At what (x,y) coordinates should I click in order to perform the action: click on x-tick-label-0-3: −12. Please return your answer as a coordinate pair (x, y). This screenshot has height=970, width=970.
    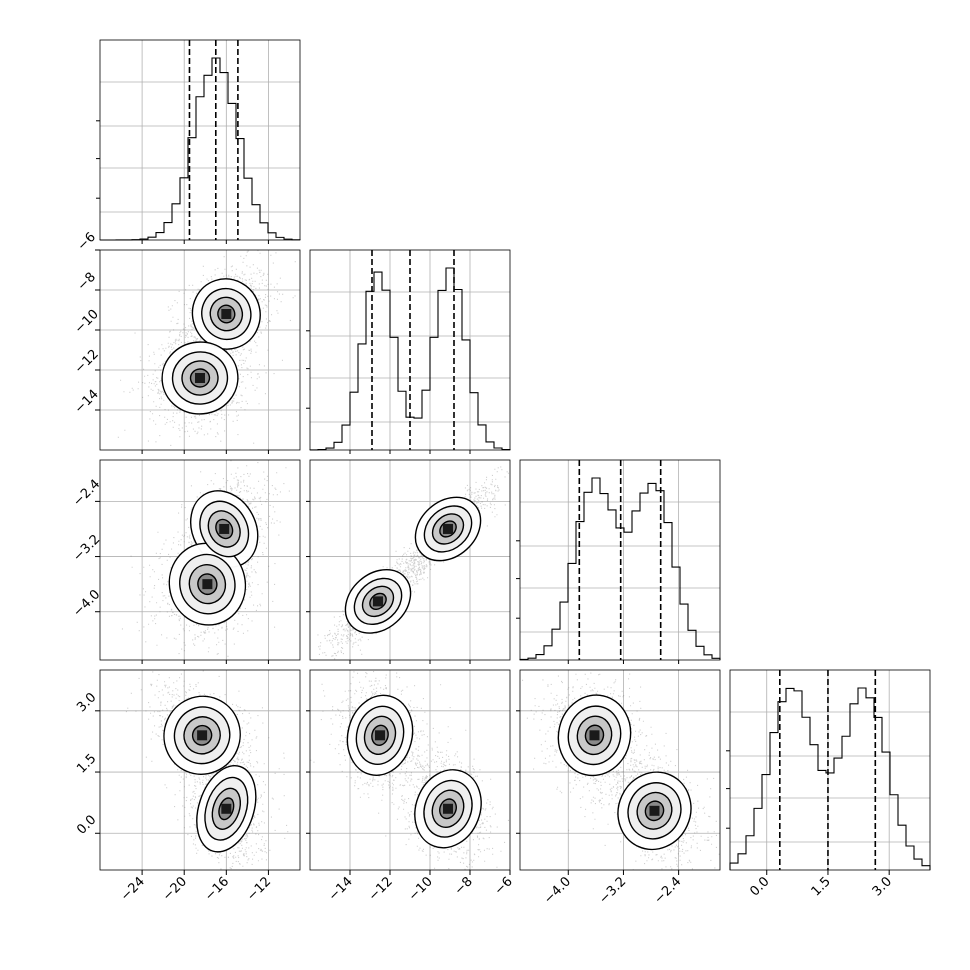
    Looking at the image, I should click on (259, 889).